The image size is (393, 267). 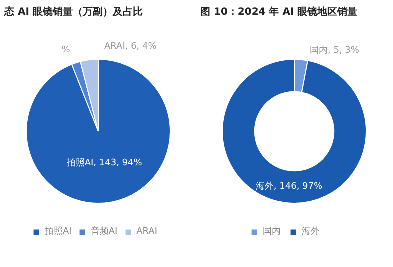 I want to click on legend-label: ARAI, so click(x=147, y=231).